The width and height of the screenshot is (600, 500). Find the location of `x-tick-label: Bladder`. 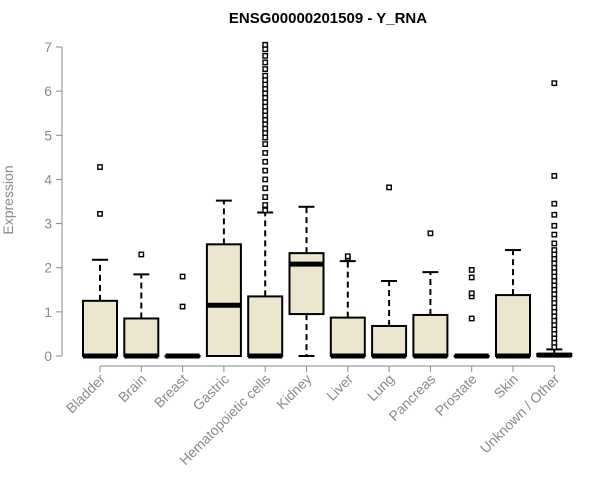

x-tick-label: Bladder is located at coordinates (86, 394).